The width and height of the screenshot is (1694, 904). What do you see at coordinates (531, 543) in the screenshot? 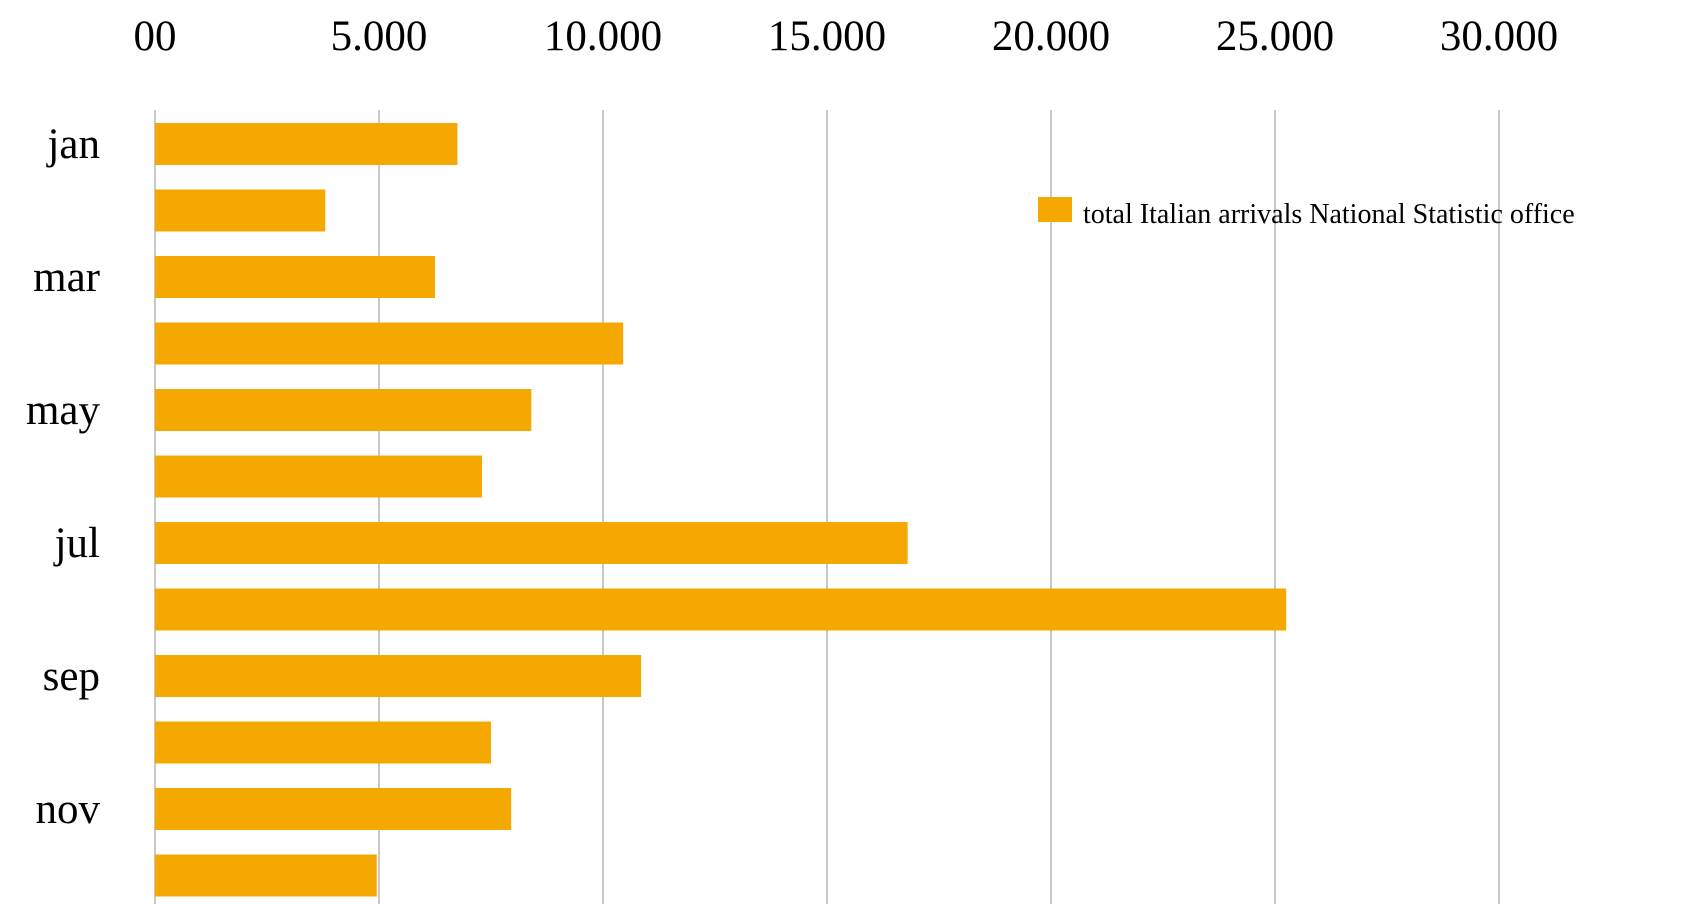
I see `bar-jul` at bounding box center [531, 543].